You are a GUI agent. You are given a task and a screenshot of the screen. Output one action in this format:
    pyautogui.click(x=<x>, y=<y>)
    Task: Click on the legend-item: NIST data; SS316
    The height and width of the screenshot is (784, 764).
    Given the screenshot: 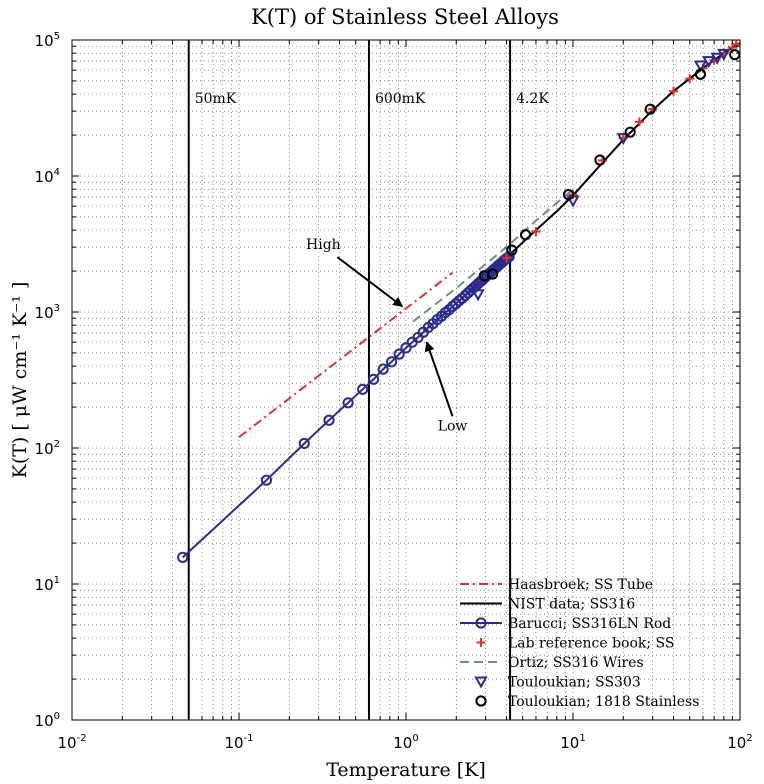 What is the action you would take?
    pyautogui.click(x=547, y=605)
    